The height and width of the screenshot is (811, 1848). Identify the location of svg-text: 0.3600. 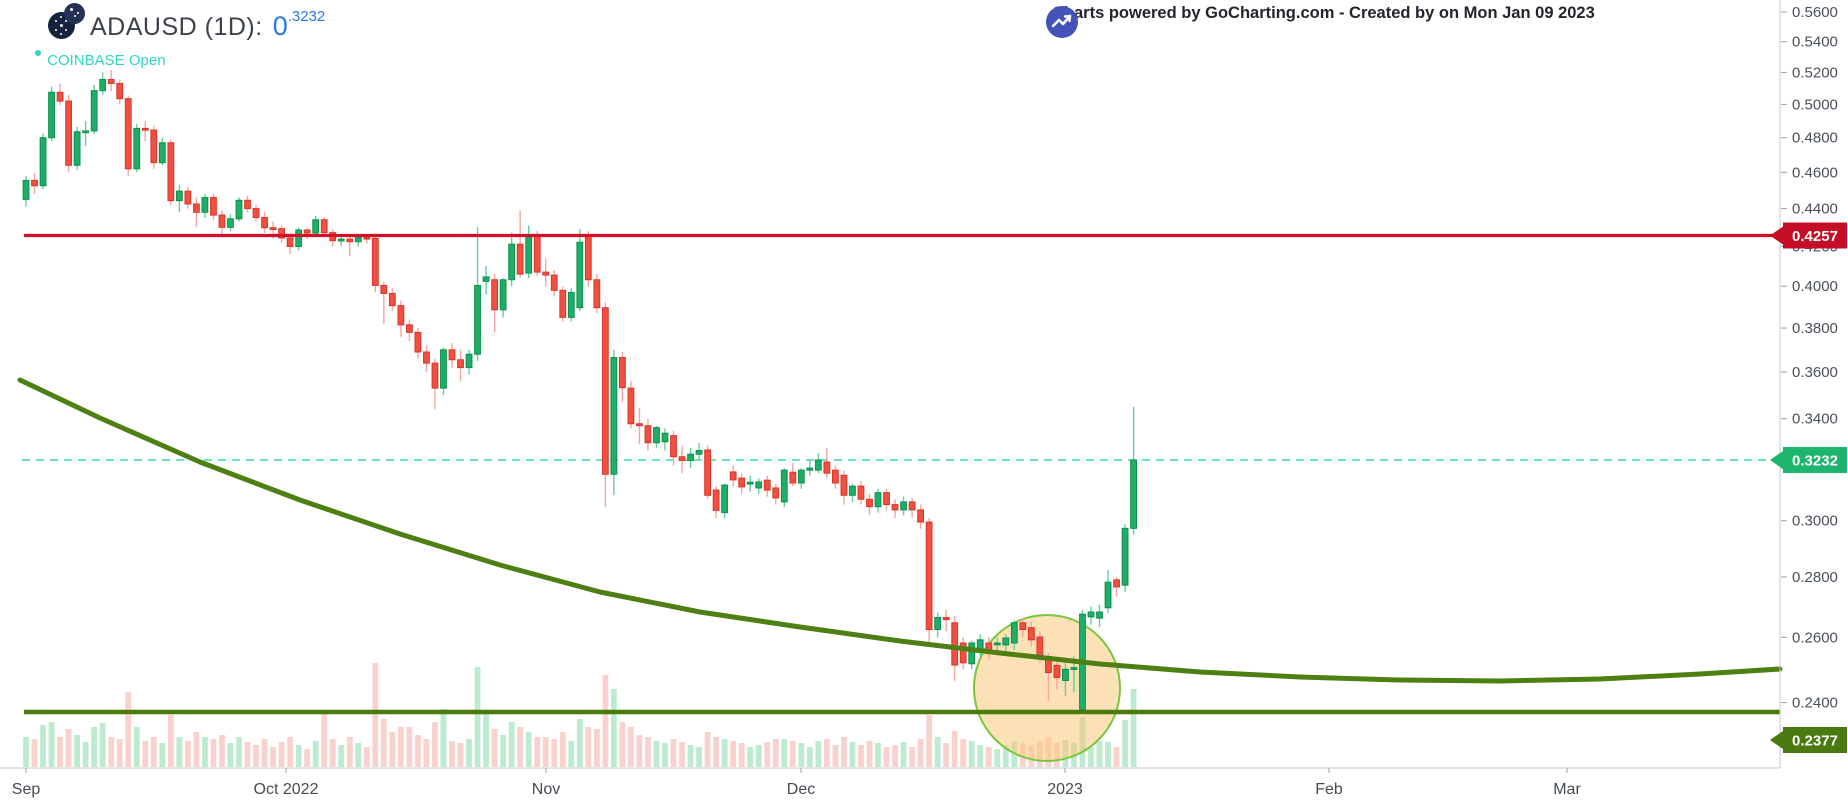
(1815, 372).